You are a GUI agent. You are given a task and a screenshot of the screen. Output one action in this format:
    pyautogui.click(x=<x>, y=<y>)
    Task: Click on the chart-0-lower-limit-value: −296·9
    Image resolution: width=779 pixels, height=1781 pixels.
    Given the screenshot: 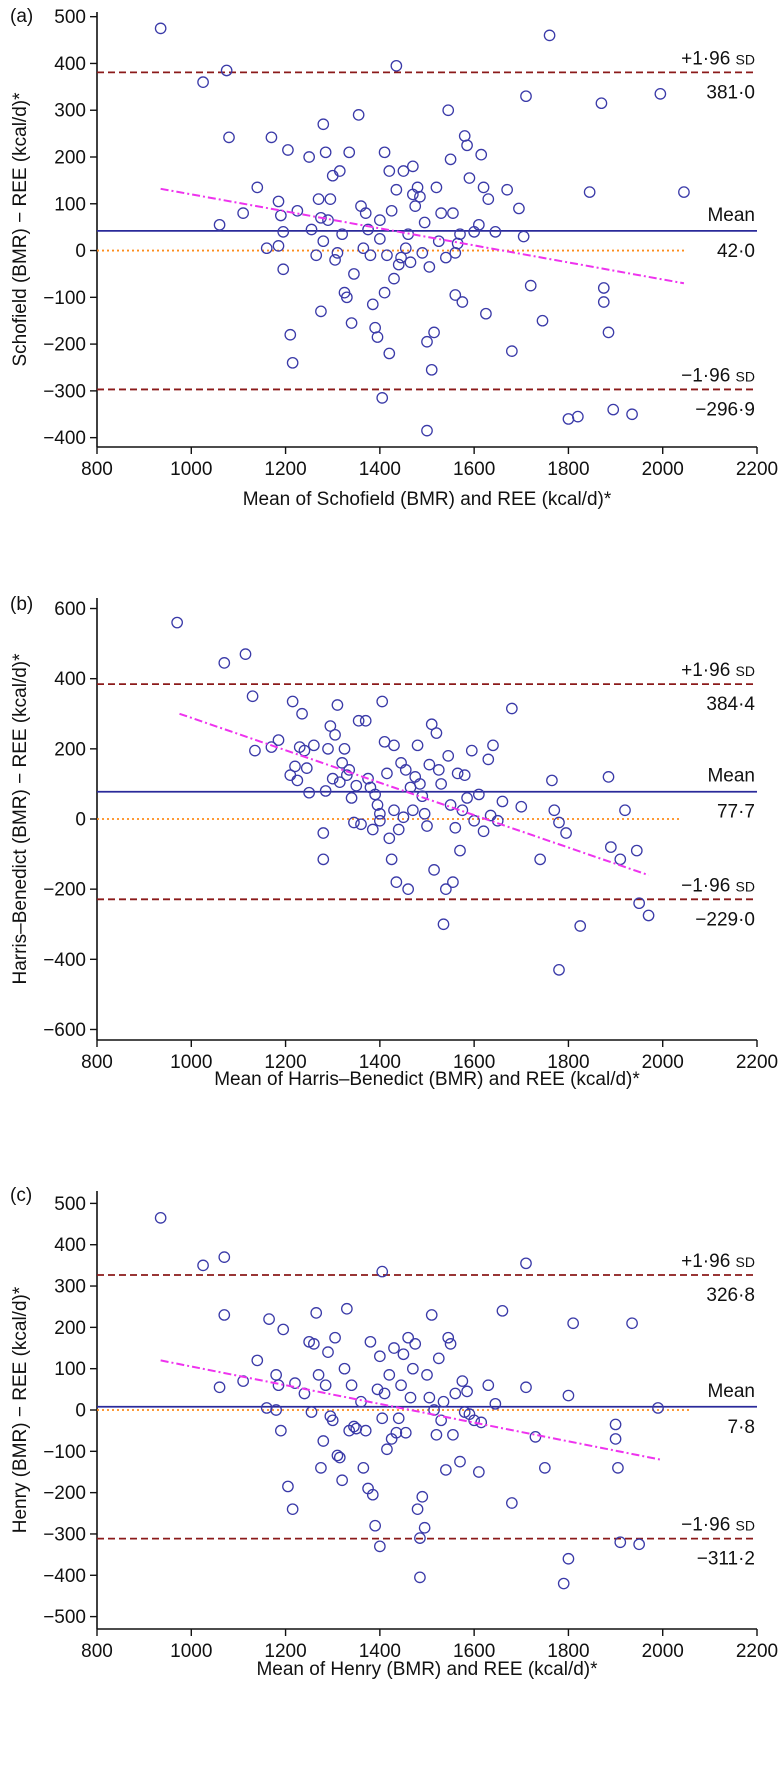 What is the action you would take?
    pyautogui.click(x=725, y=409)
    